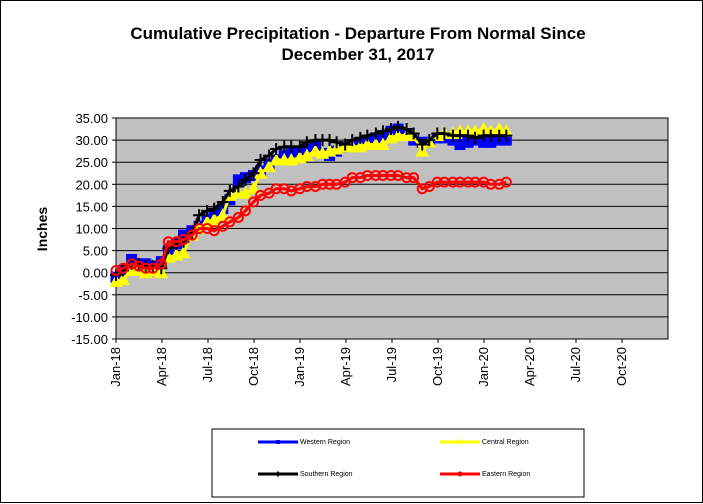 The width and height of the screenshot is (703, 504). Describe the element at coordinates (391, 364) in the screenshot. I see `x-tick-label: Jul-19` at that location.